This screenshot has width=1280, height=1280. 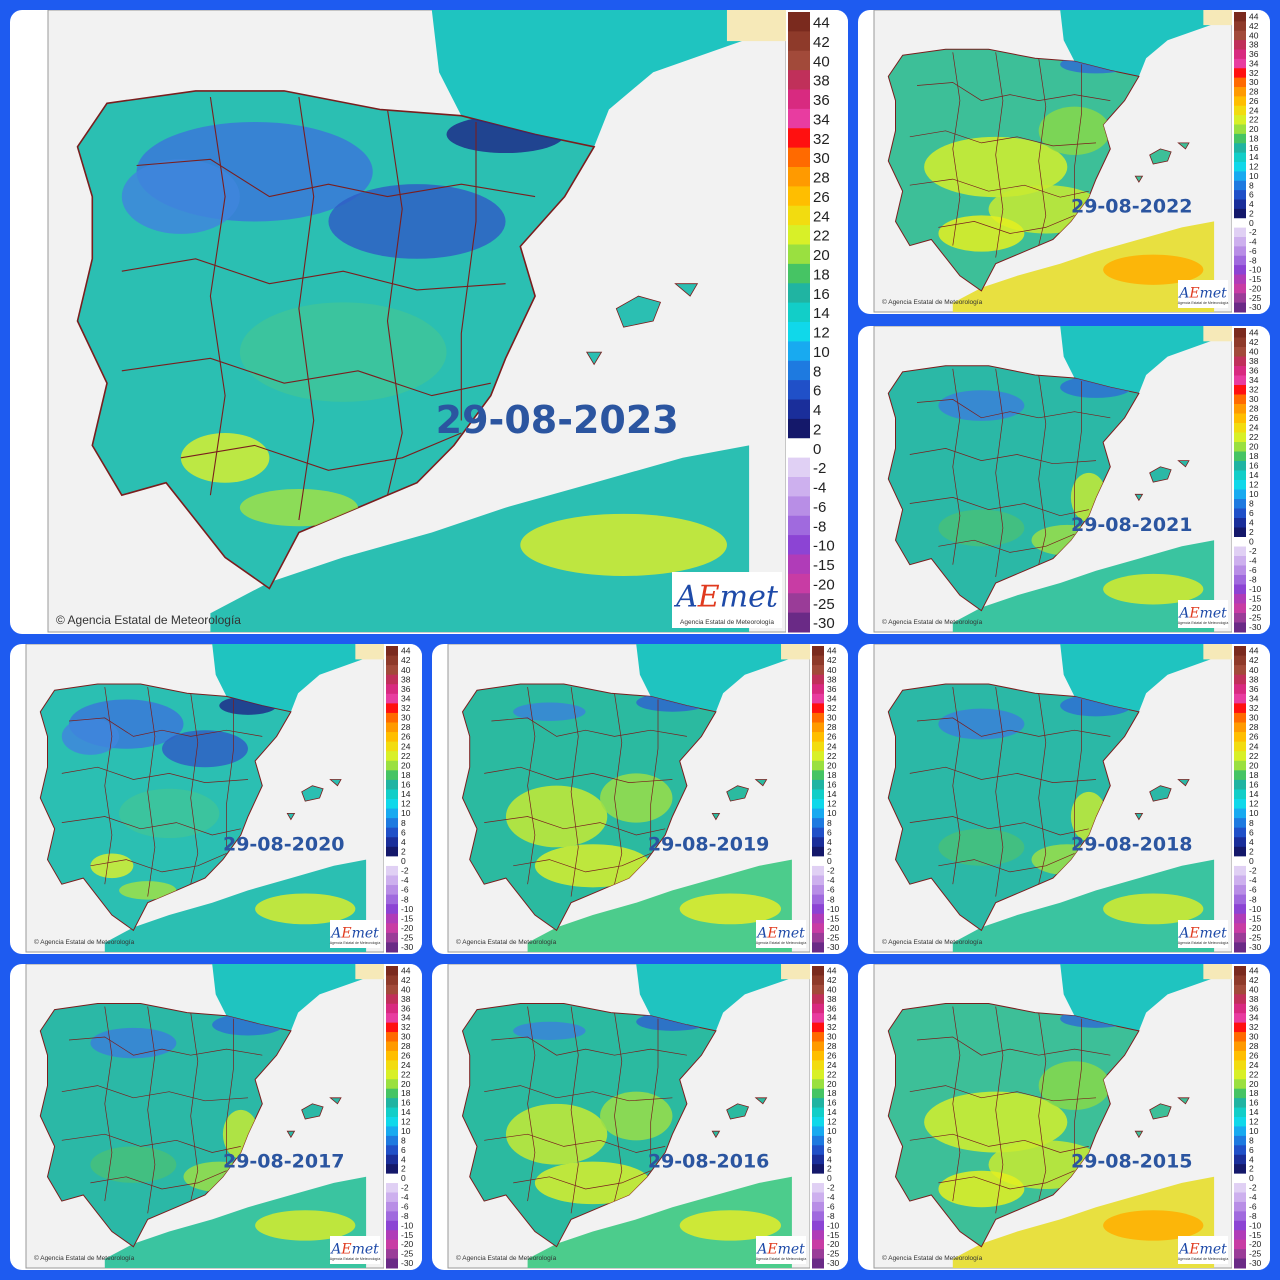 I want to click on france-region, so click(x=1135, y=360).